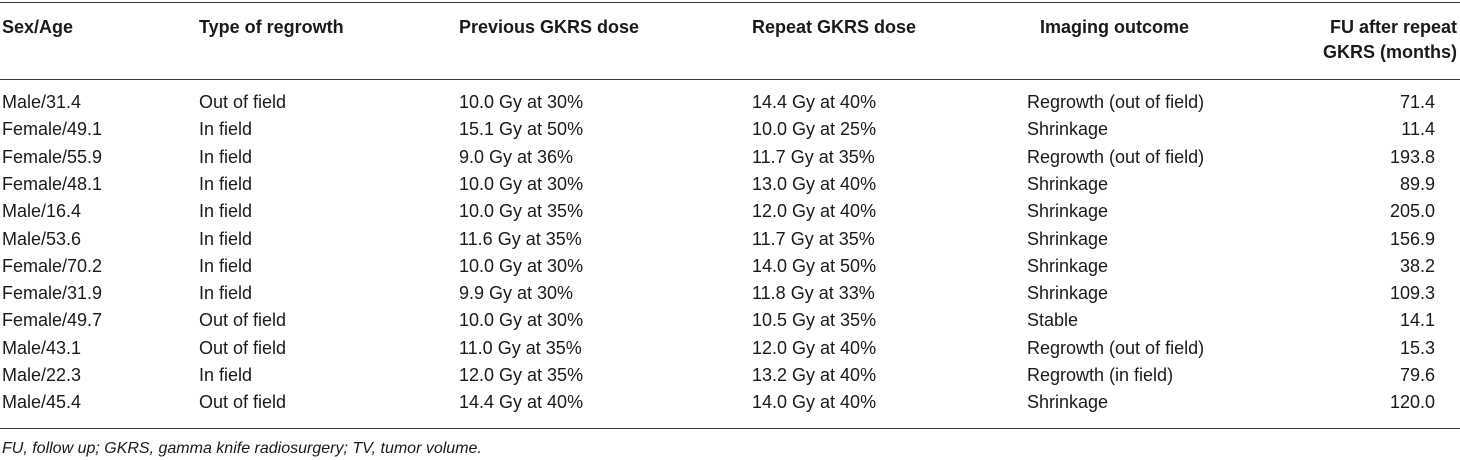  I want to click on previous-dose-cell: 15.1 Gy at 50%, so click(521, 129).